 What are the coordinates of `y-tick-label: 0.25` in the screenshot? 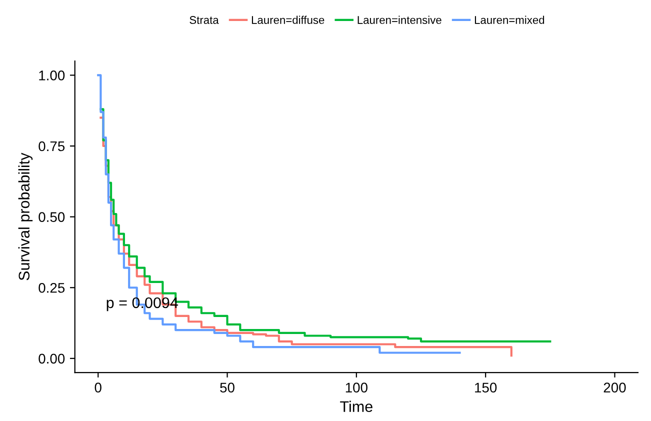 It's located at (51, 287).